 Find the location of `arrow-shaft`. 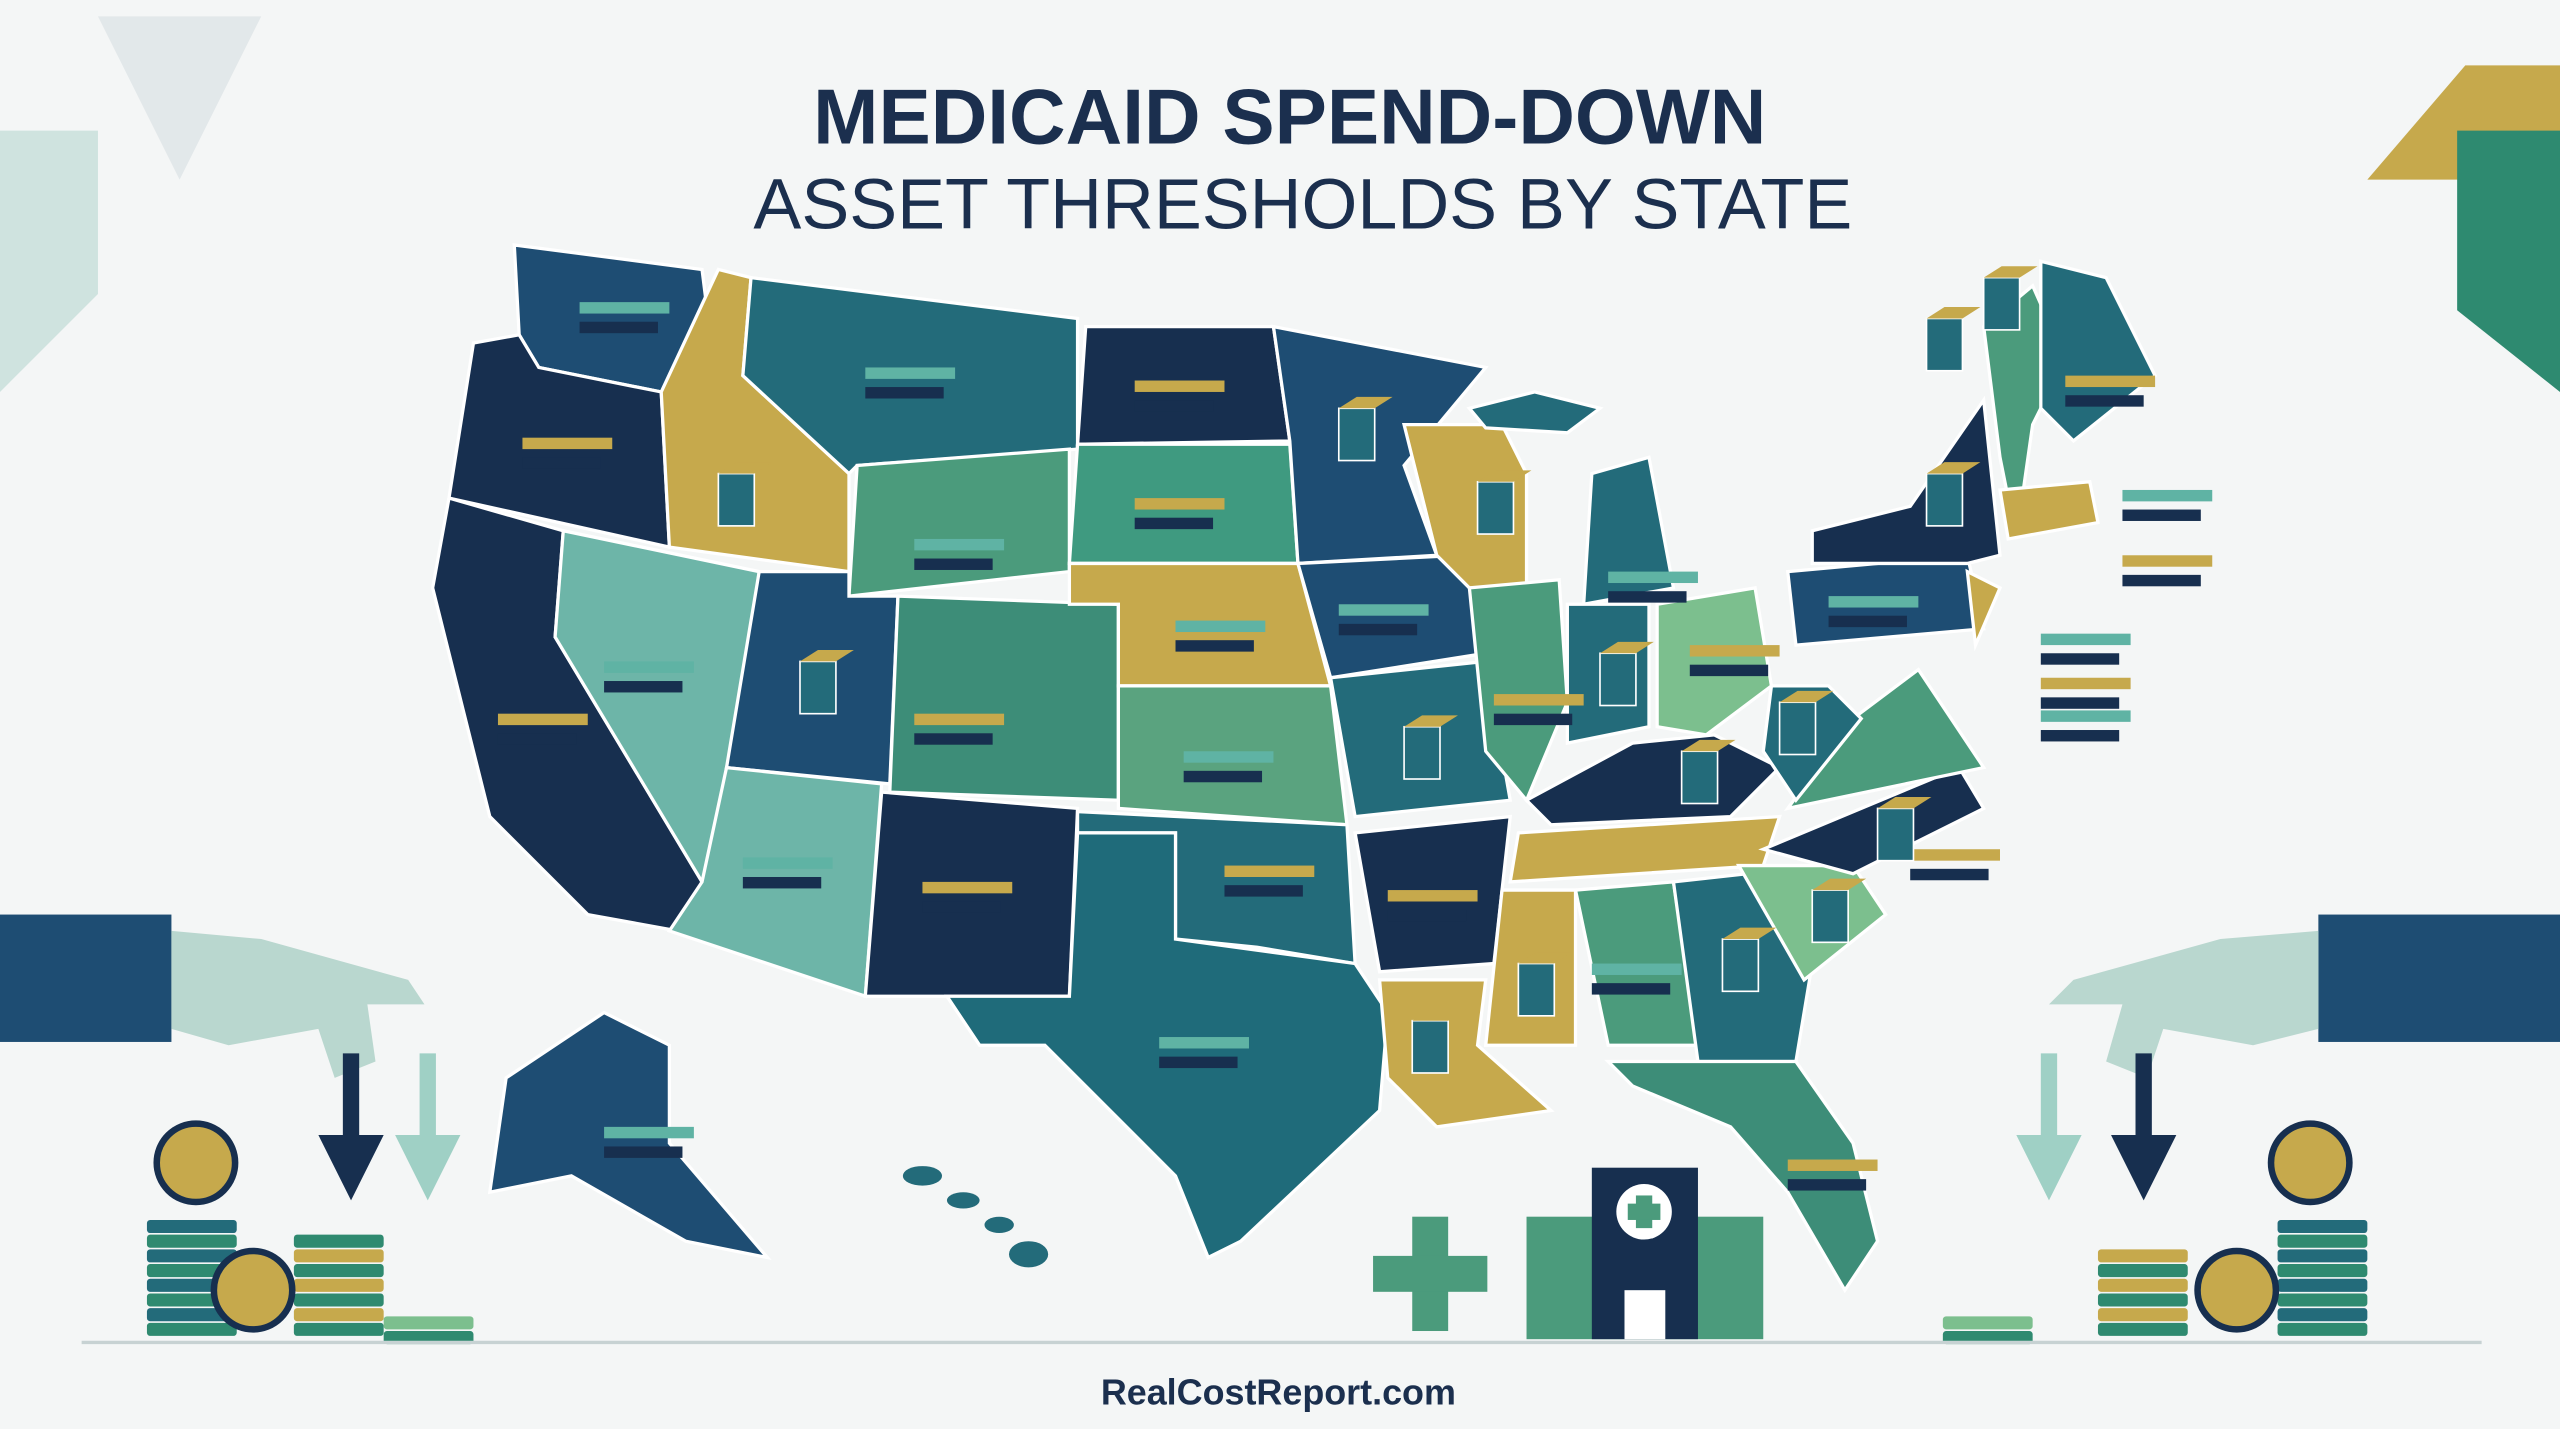

arrow-shaft is located at coordinates (2143, 1094).